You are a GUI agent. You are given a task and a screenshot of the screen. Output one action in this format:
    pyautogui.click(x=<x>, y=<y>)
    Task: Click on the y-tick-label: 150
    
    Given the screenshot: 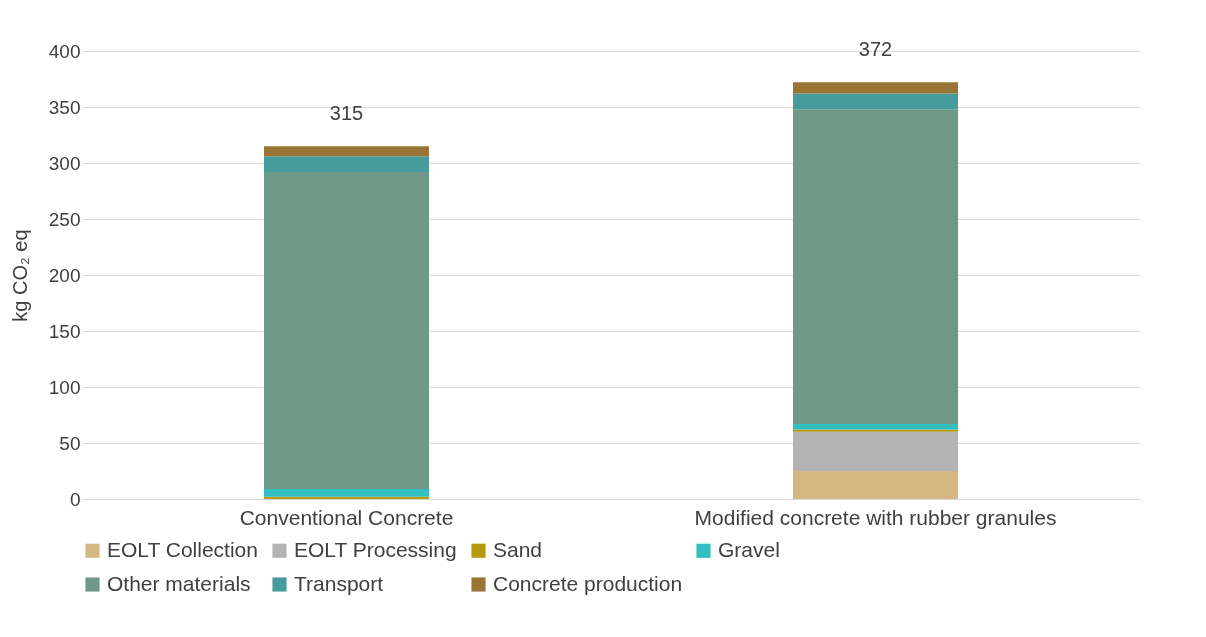 What is the action you would take?
    pyautogui.click(x=64, y=331)
    